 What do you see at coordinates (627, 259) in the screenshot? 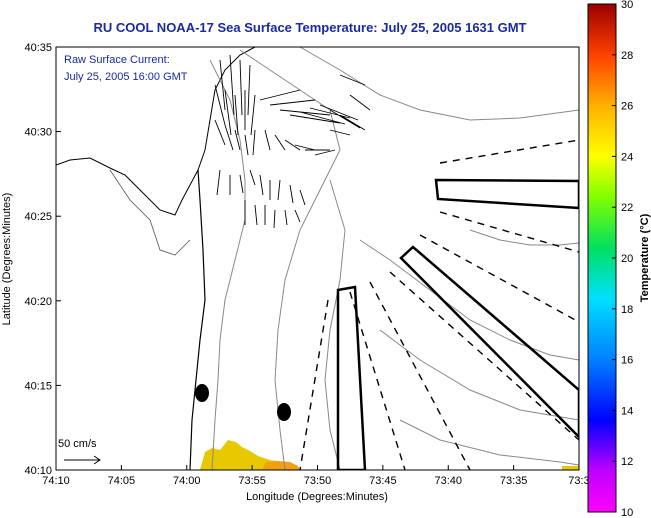
I see `colorbar-tick-label: 20` at bounding box center [627, 259].